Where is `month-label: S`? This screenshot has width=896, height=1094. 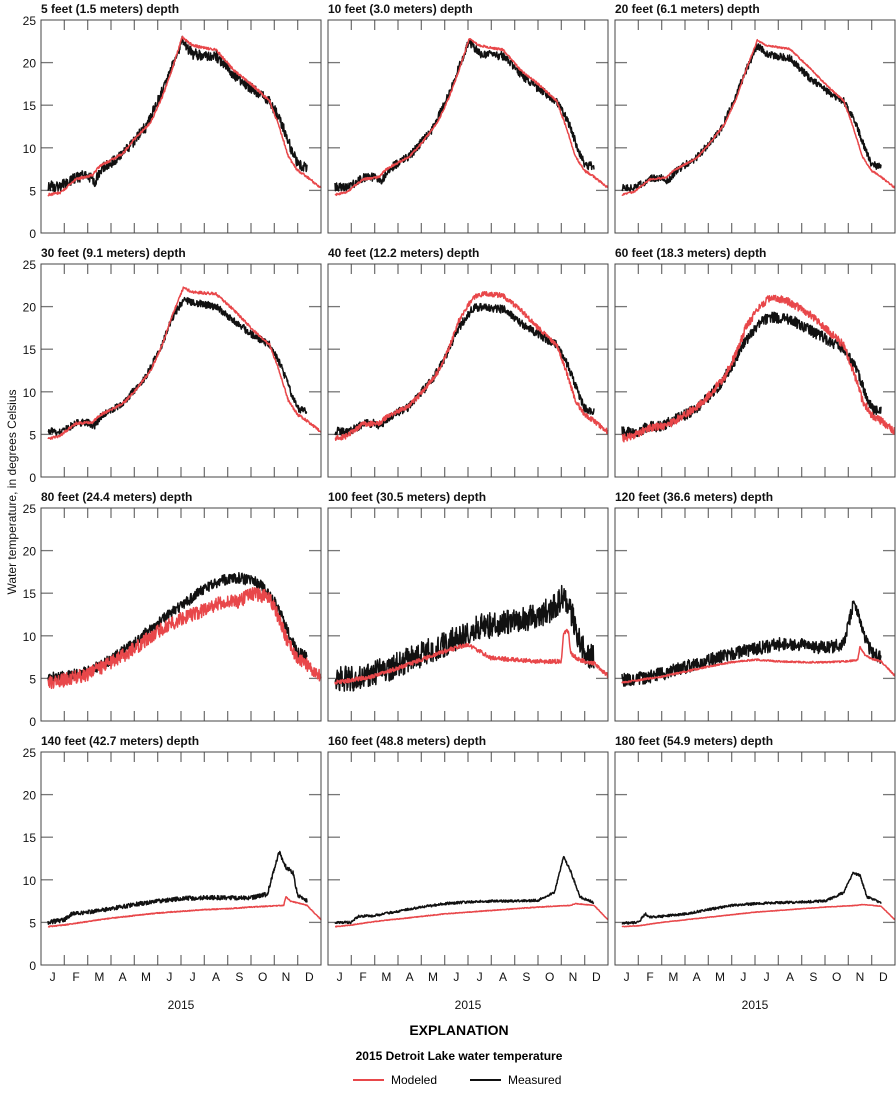 month-label: S is located at coordinates (813, 977).